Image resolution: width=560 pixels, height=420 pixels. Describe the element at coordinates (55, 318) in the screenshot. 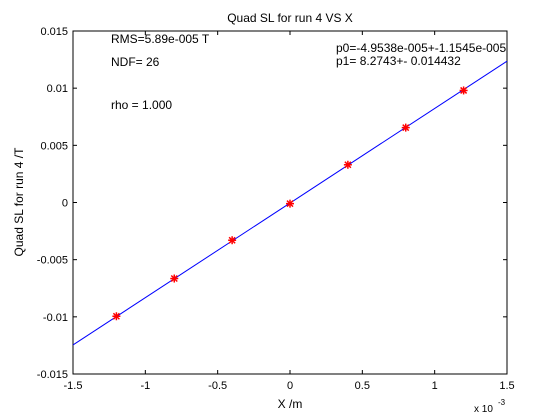

I see `y-tick-label: -0.01` at that location.